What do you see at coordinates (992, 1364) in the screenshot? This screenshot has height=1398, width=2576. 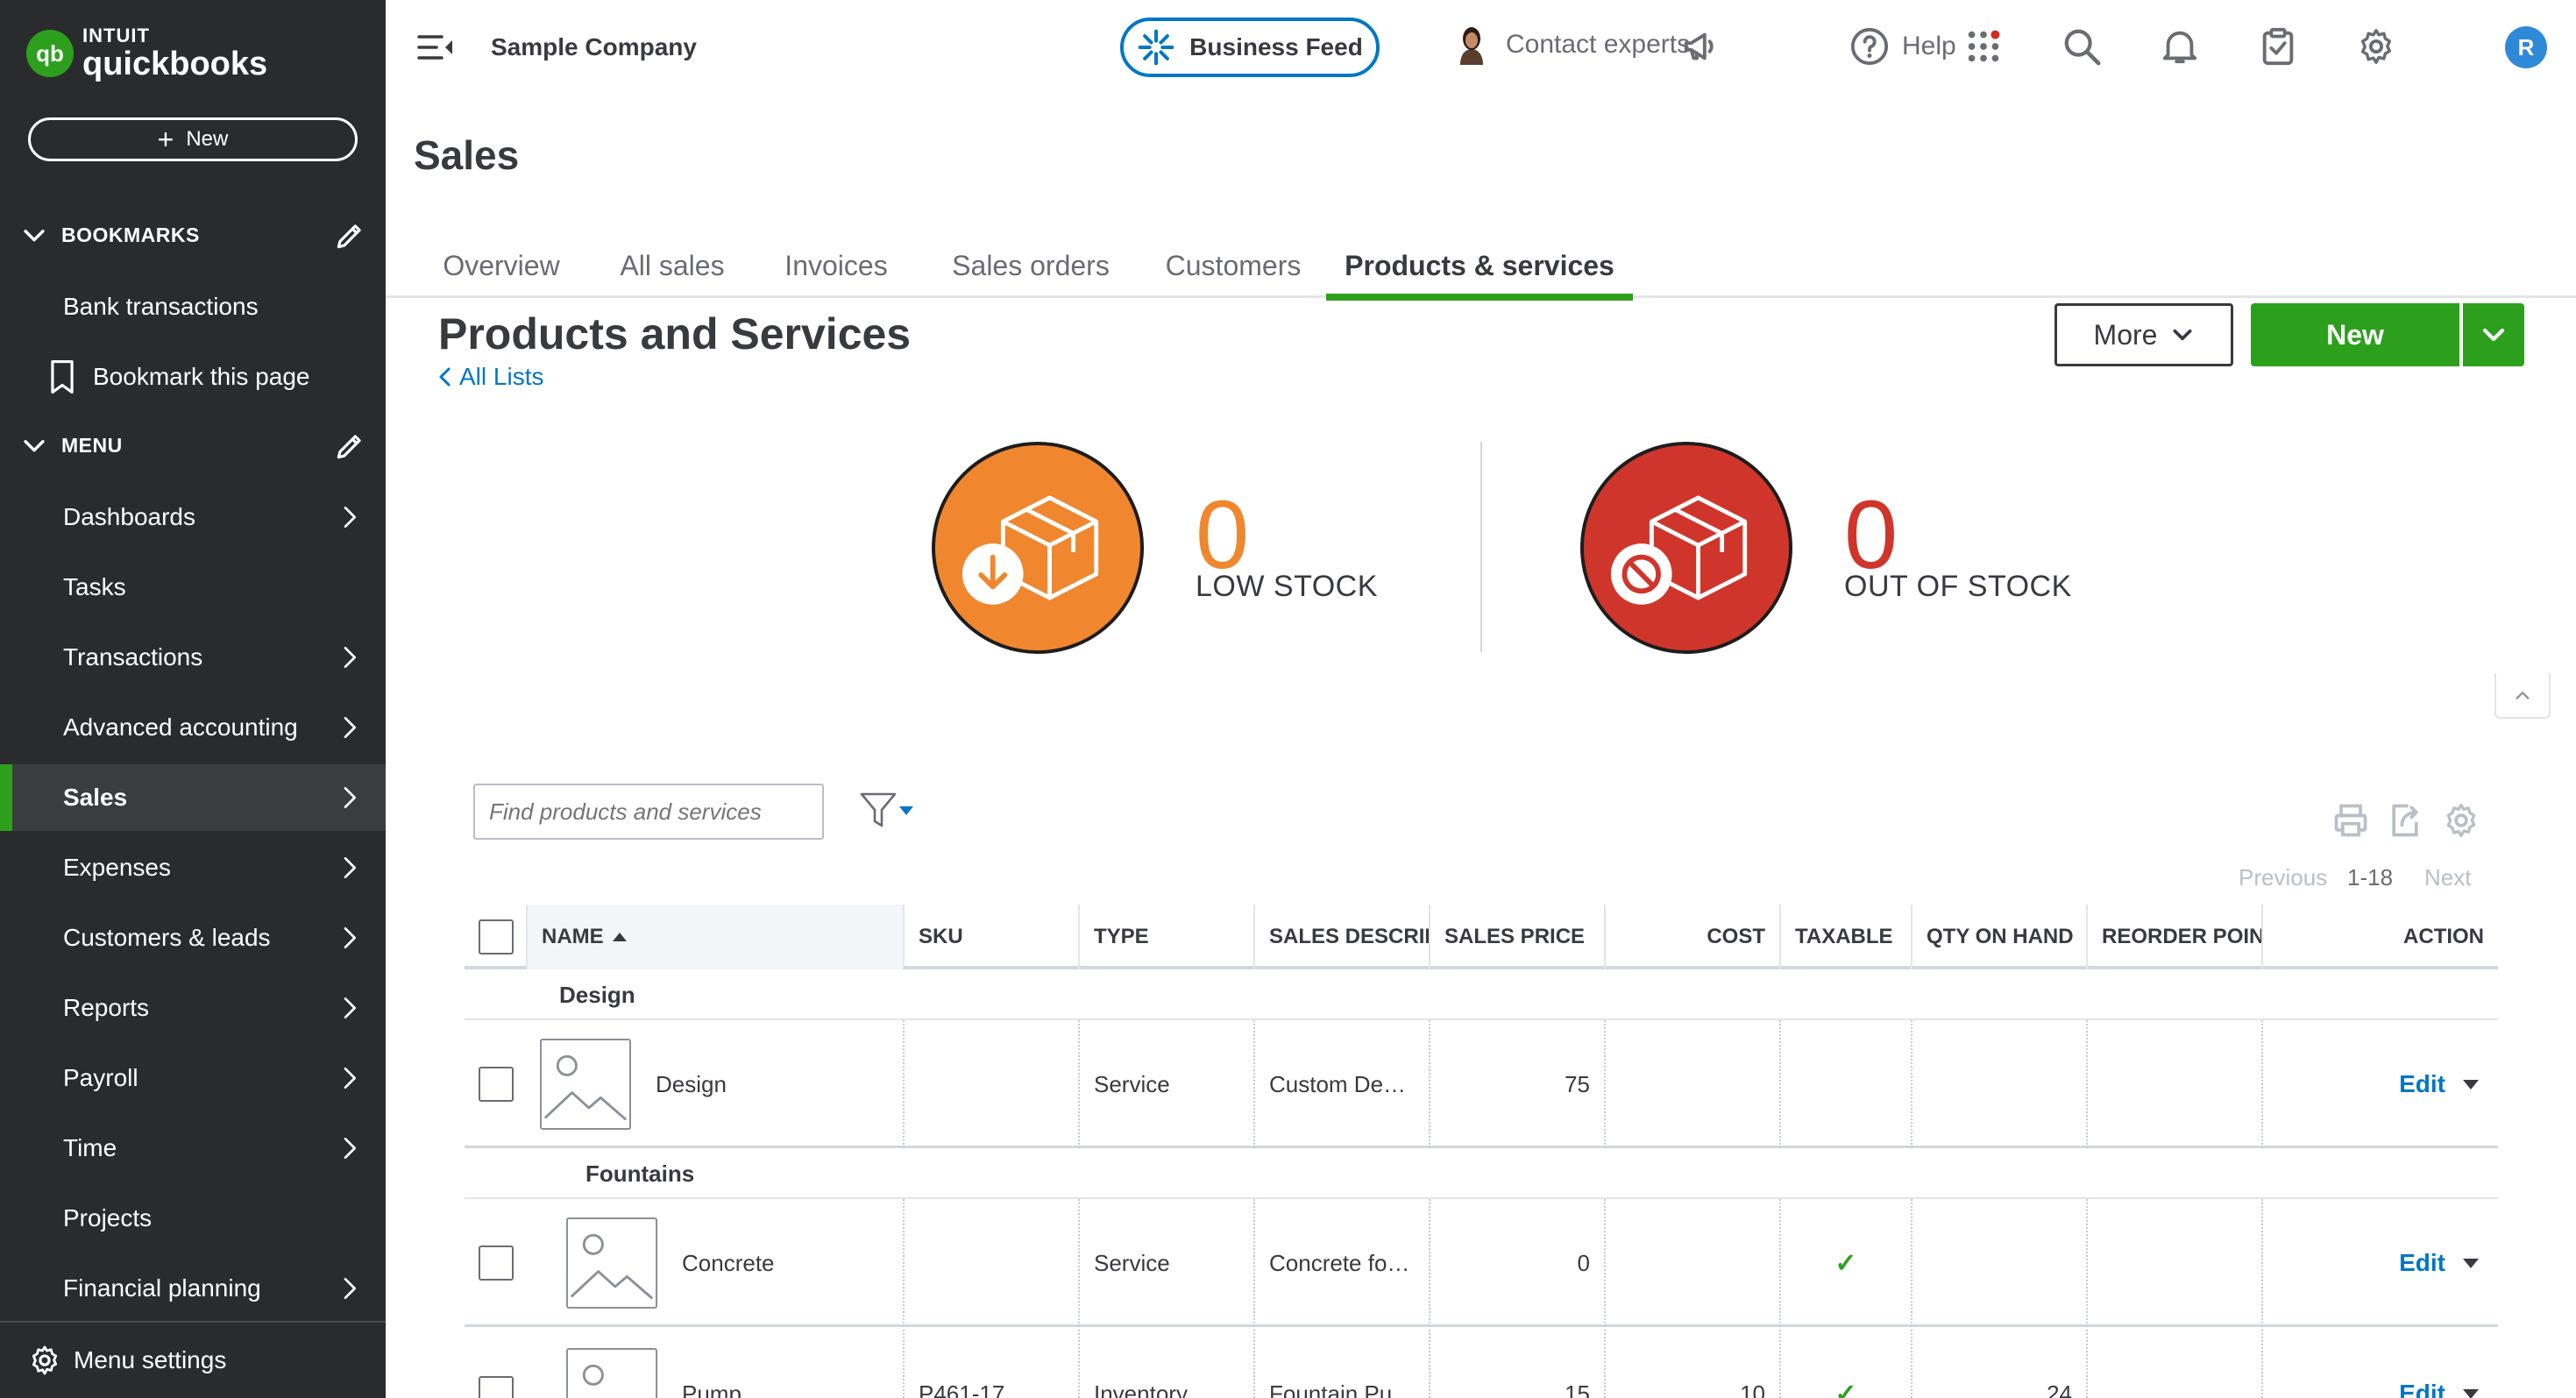 I see `cell-sku: P461-17` at bounding box center [992, 1364].